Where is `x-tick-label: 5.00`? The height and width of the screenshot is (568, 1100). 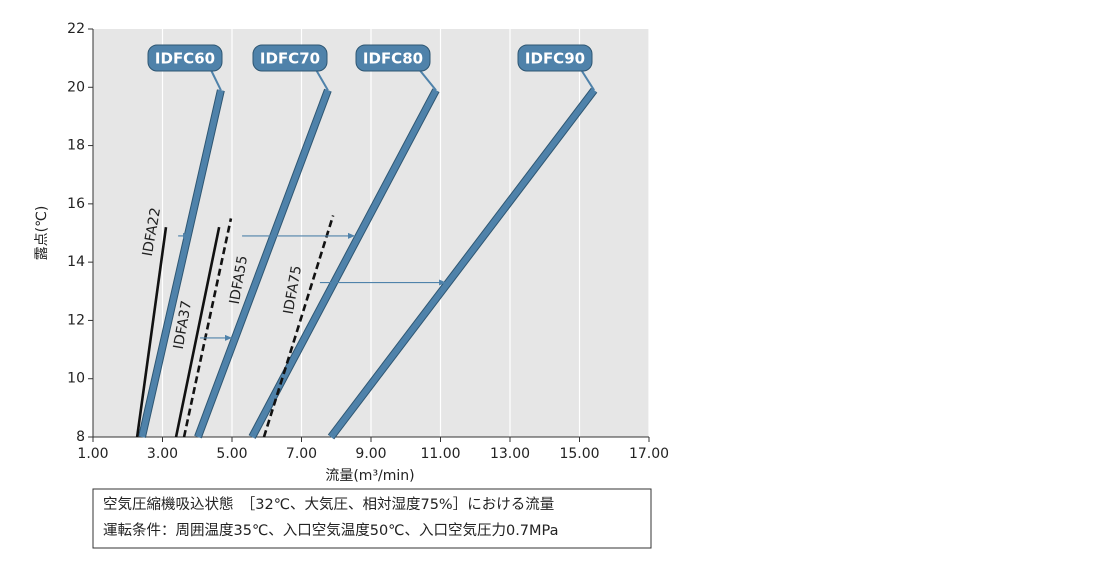 x-tick-label: 5.00 is located at coordinates (231, 454).